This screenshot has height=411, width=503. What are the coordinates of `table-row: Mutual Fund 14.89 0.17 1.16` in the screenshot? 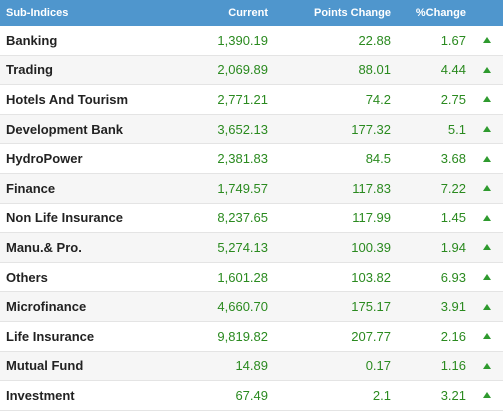 It's located at (251, 366).